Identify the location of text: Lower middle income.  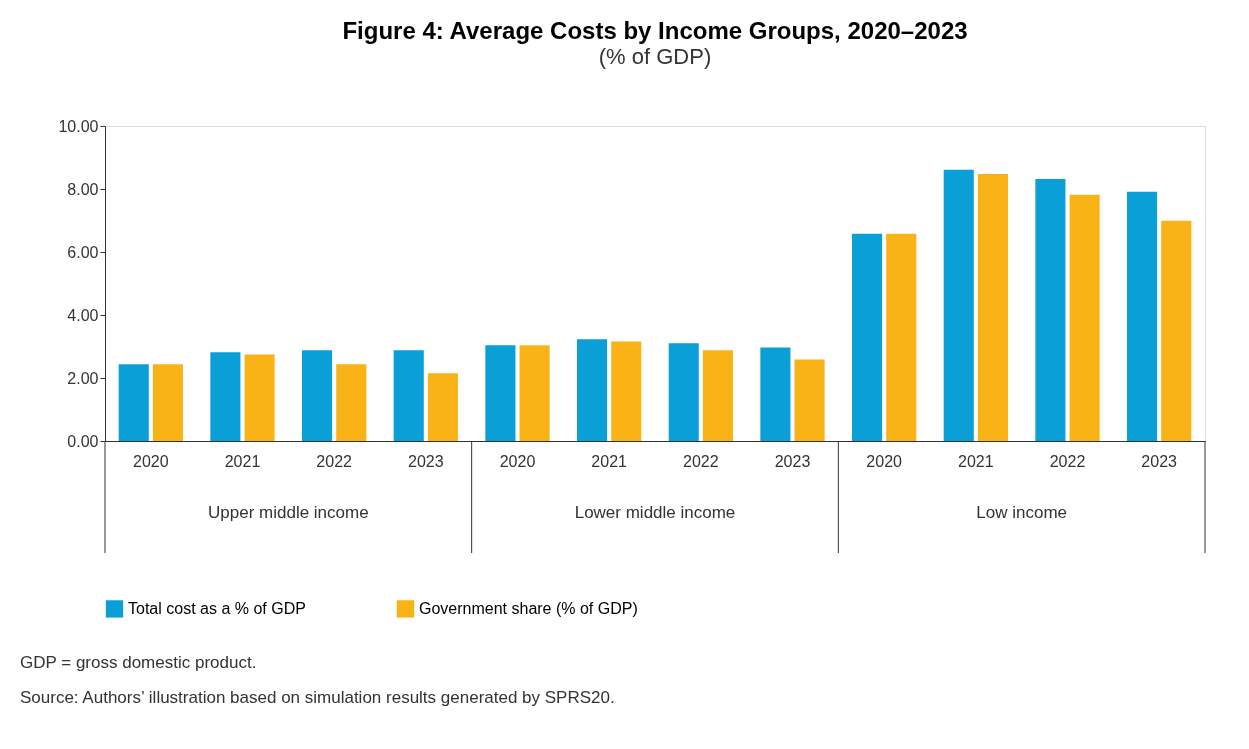
(655, 512).